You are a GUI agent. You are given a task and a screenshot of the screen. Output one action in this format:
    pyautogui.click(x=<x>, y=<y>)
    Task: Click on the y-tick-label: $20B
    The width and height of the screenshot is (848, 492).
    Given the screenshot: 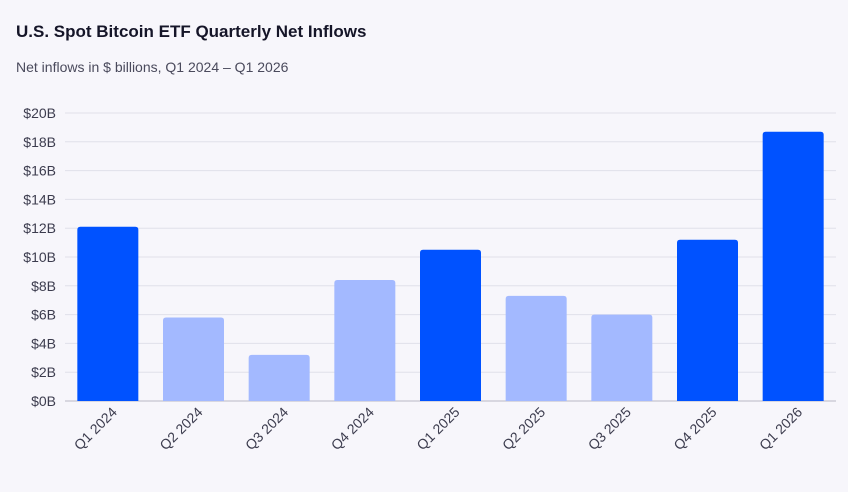 What is the action you would take?
    pyautogui.click(x=39, y=113)
    